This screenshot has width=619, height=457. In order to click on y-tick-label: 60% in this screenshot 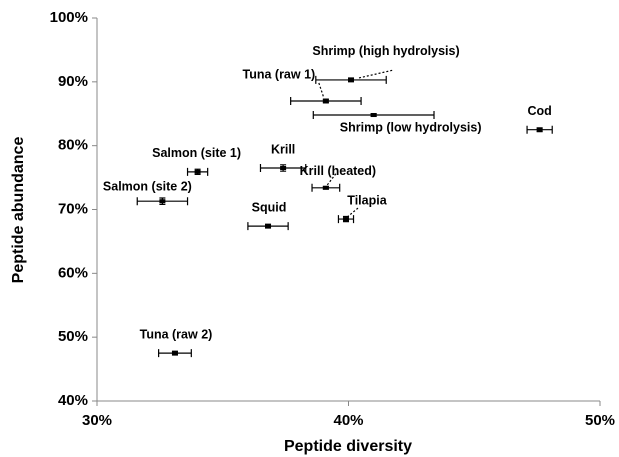, I will do `click(73, 272)`.